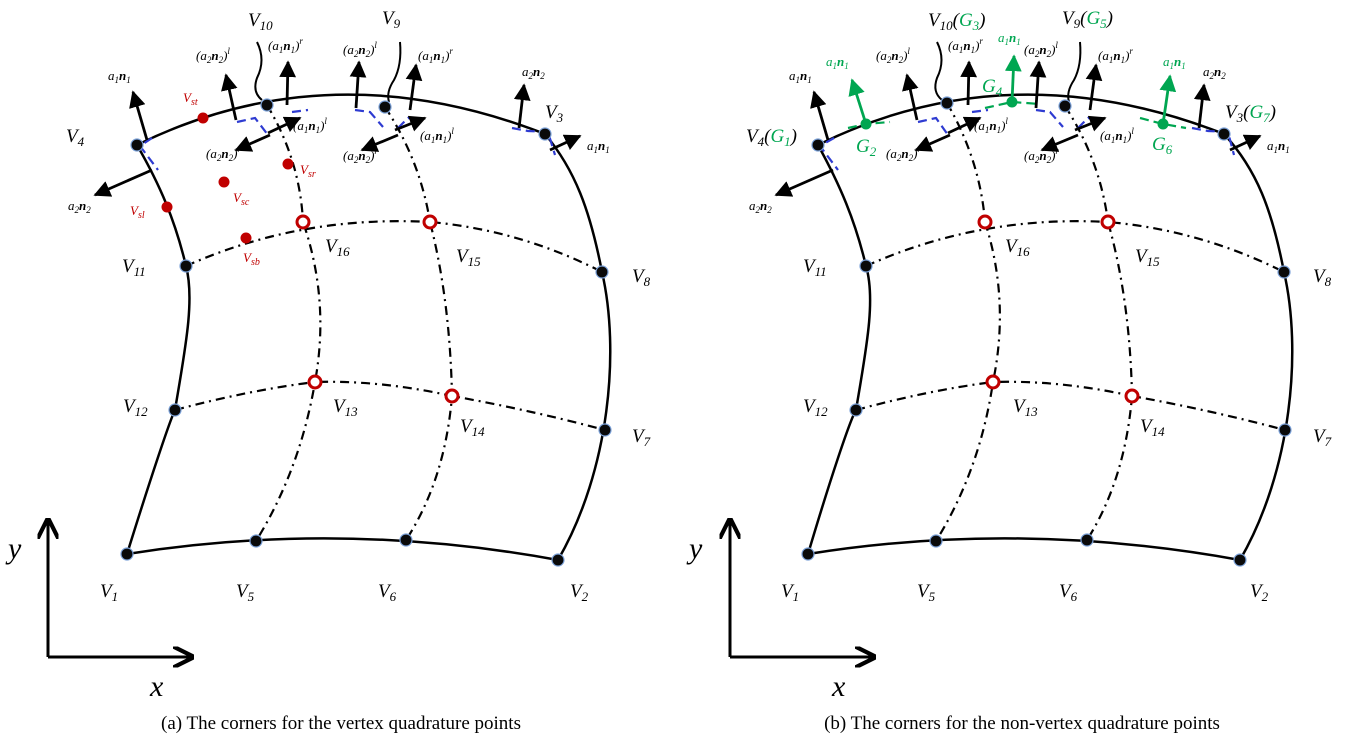 The image size is (1353, 744). I want to click on point-g6, so click(1163, 124).